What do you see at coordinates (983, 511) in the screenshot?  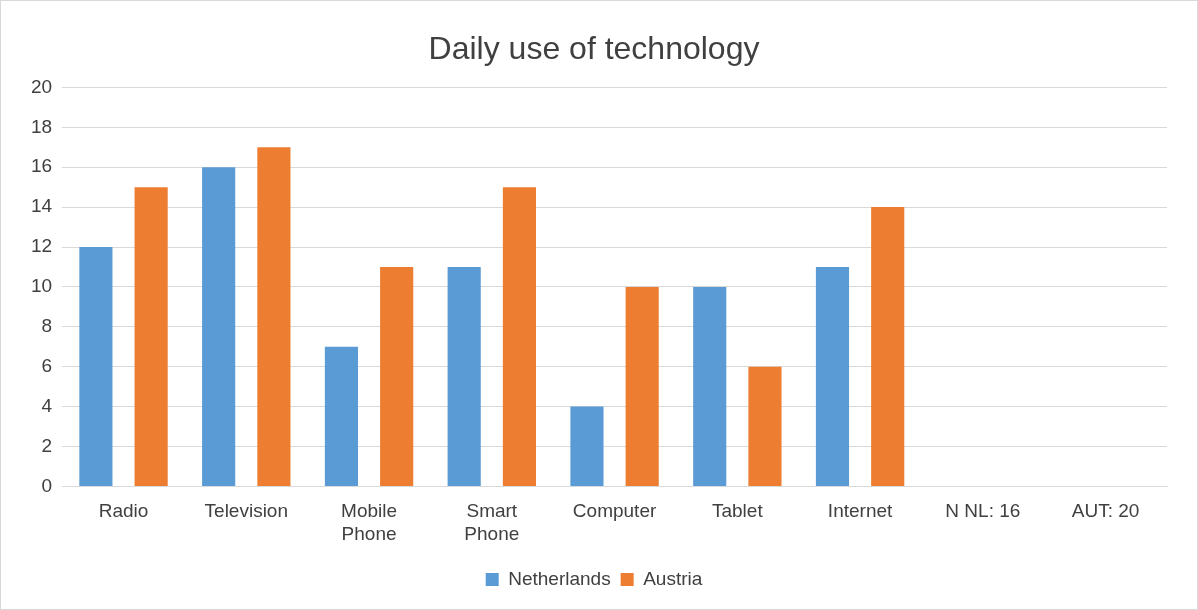 I see `x-tick-label: N NL: 16` at bounding box center [983, 511].